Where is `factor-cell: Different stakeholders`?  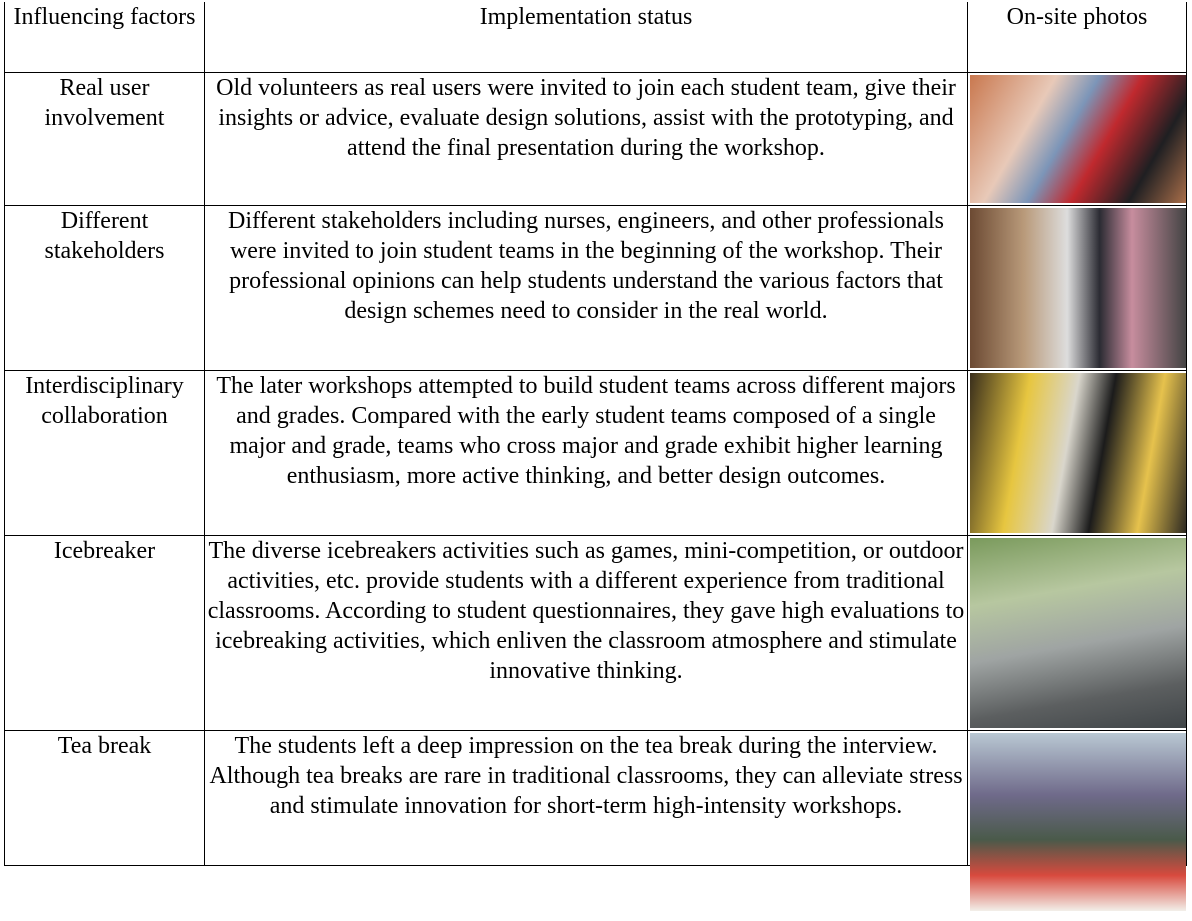
factor-cell: Different stakeholders is located at coordinates (104, 287).